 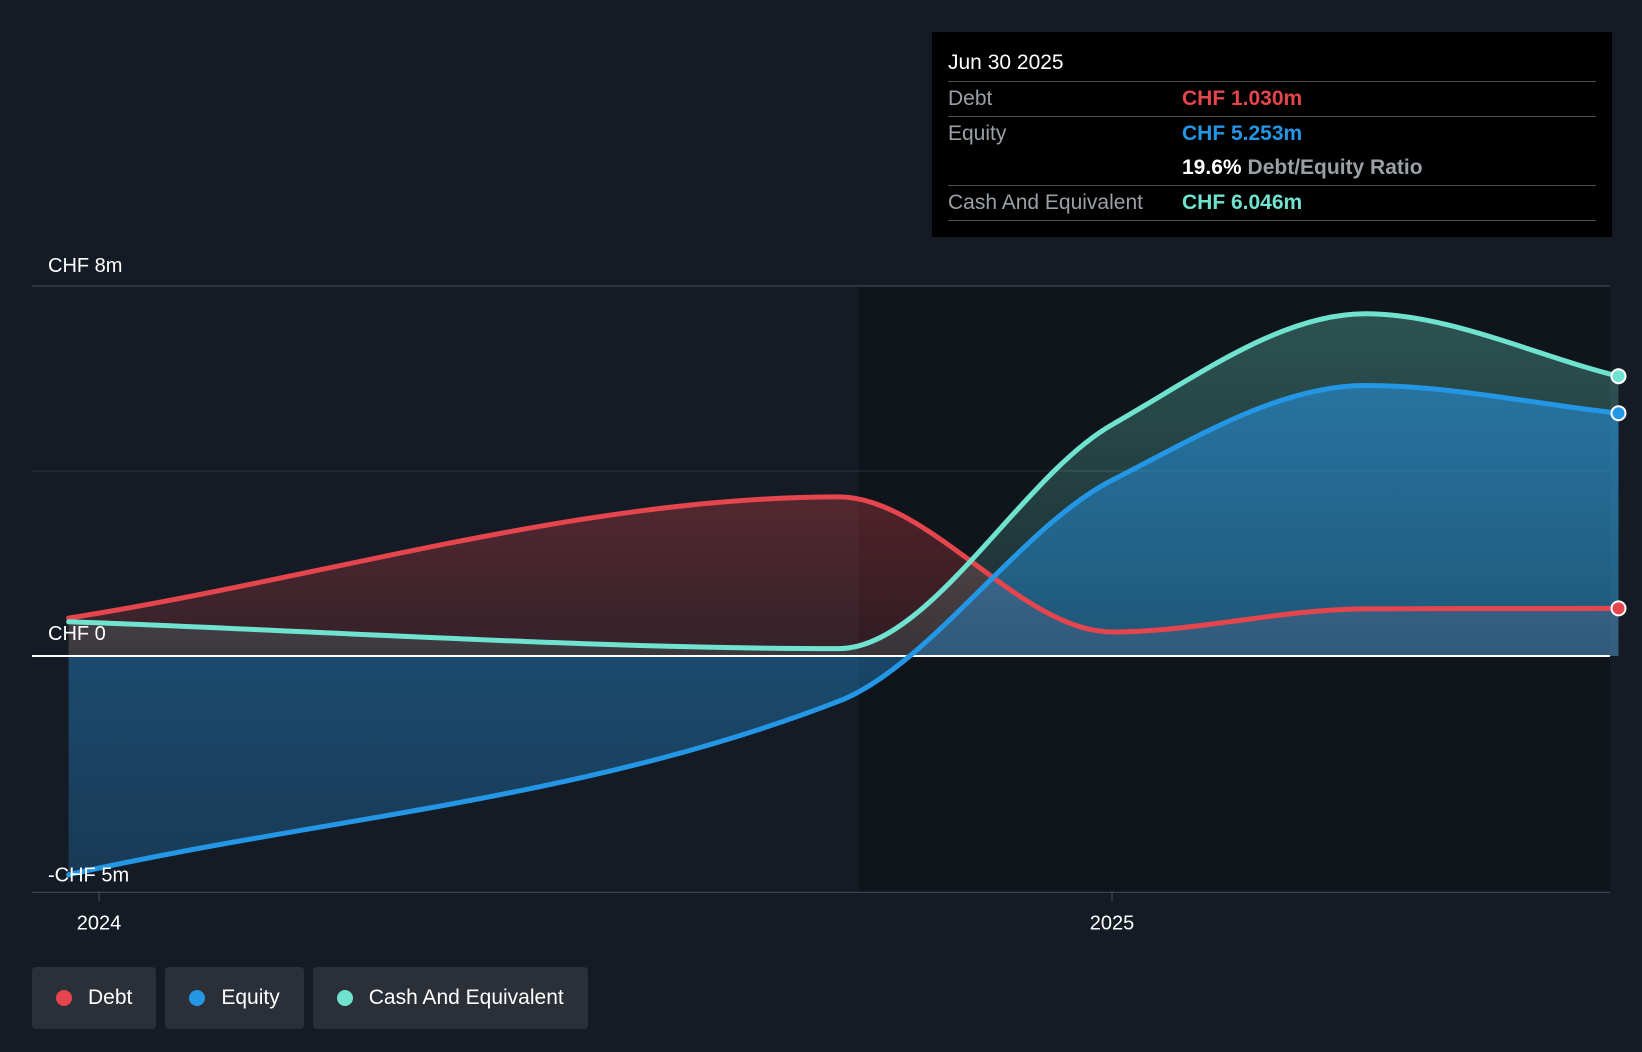 What do you see at coordinates (99, 923) in the screenshot?
I see `x-tick-label-2024: 2024` at bounding box center [99, 923].